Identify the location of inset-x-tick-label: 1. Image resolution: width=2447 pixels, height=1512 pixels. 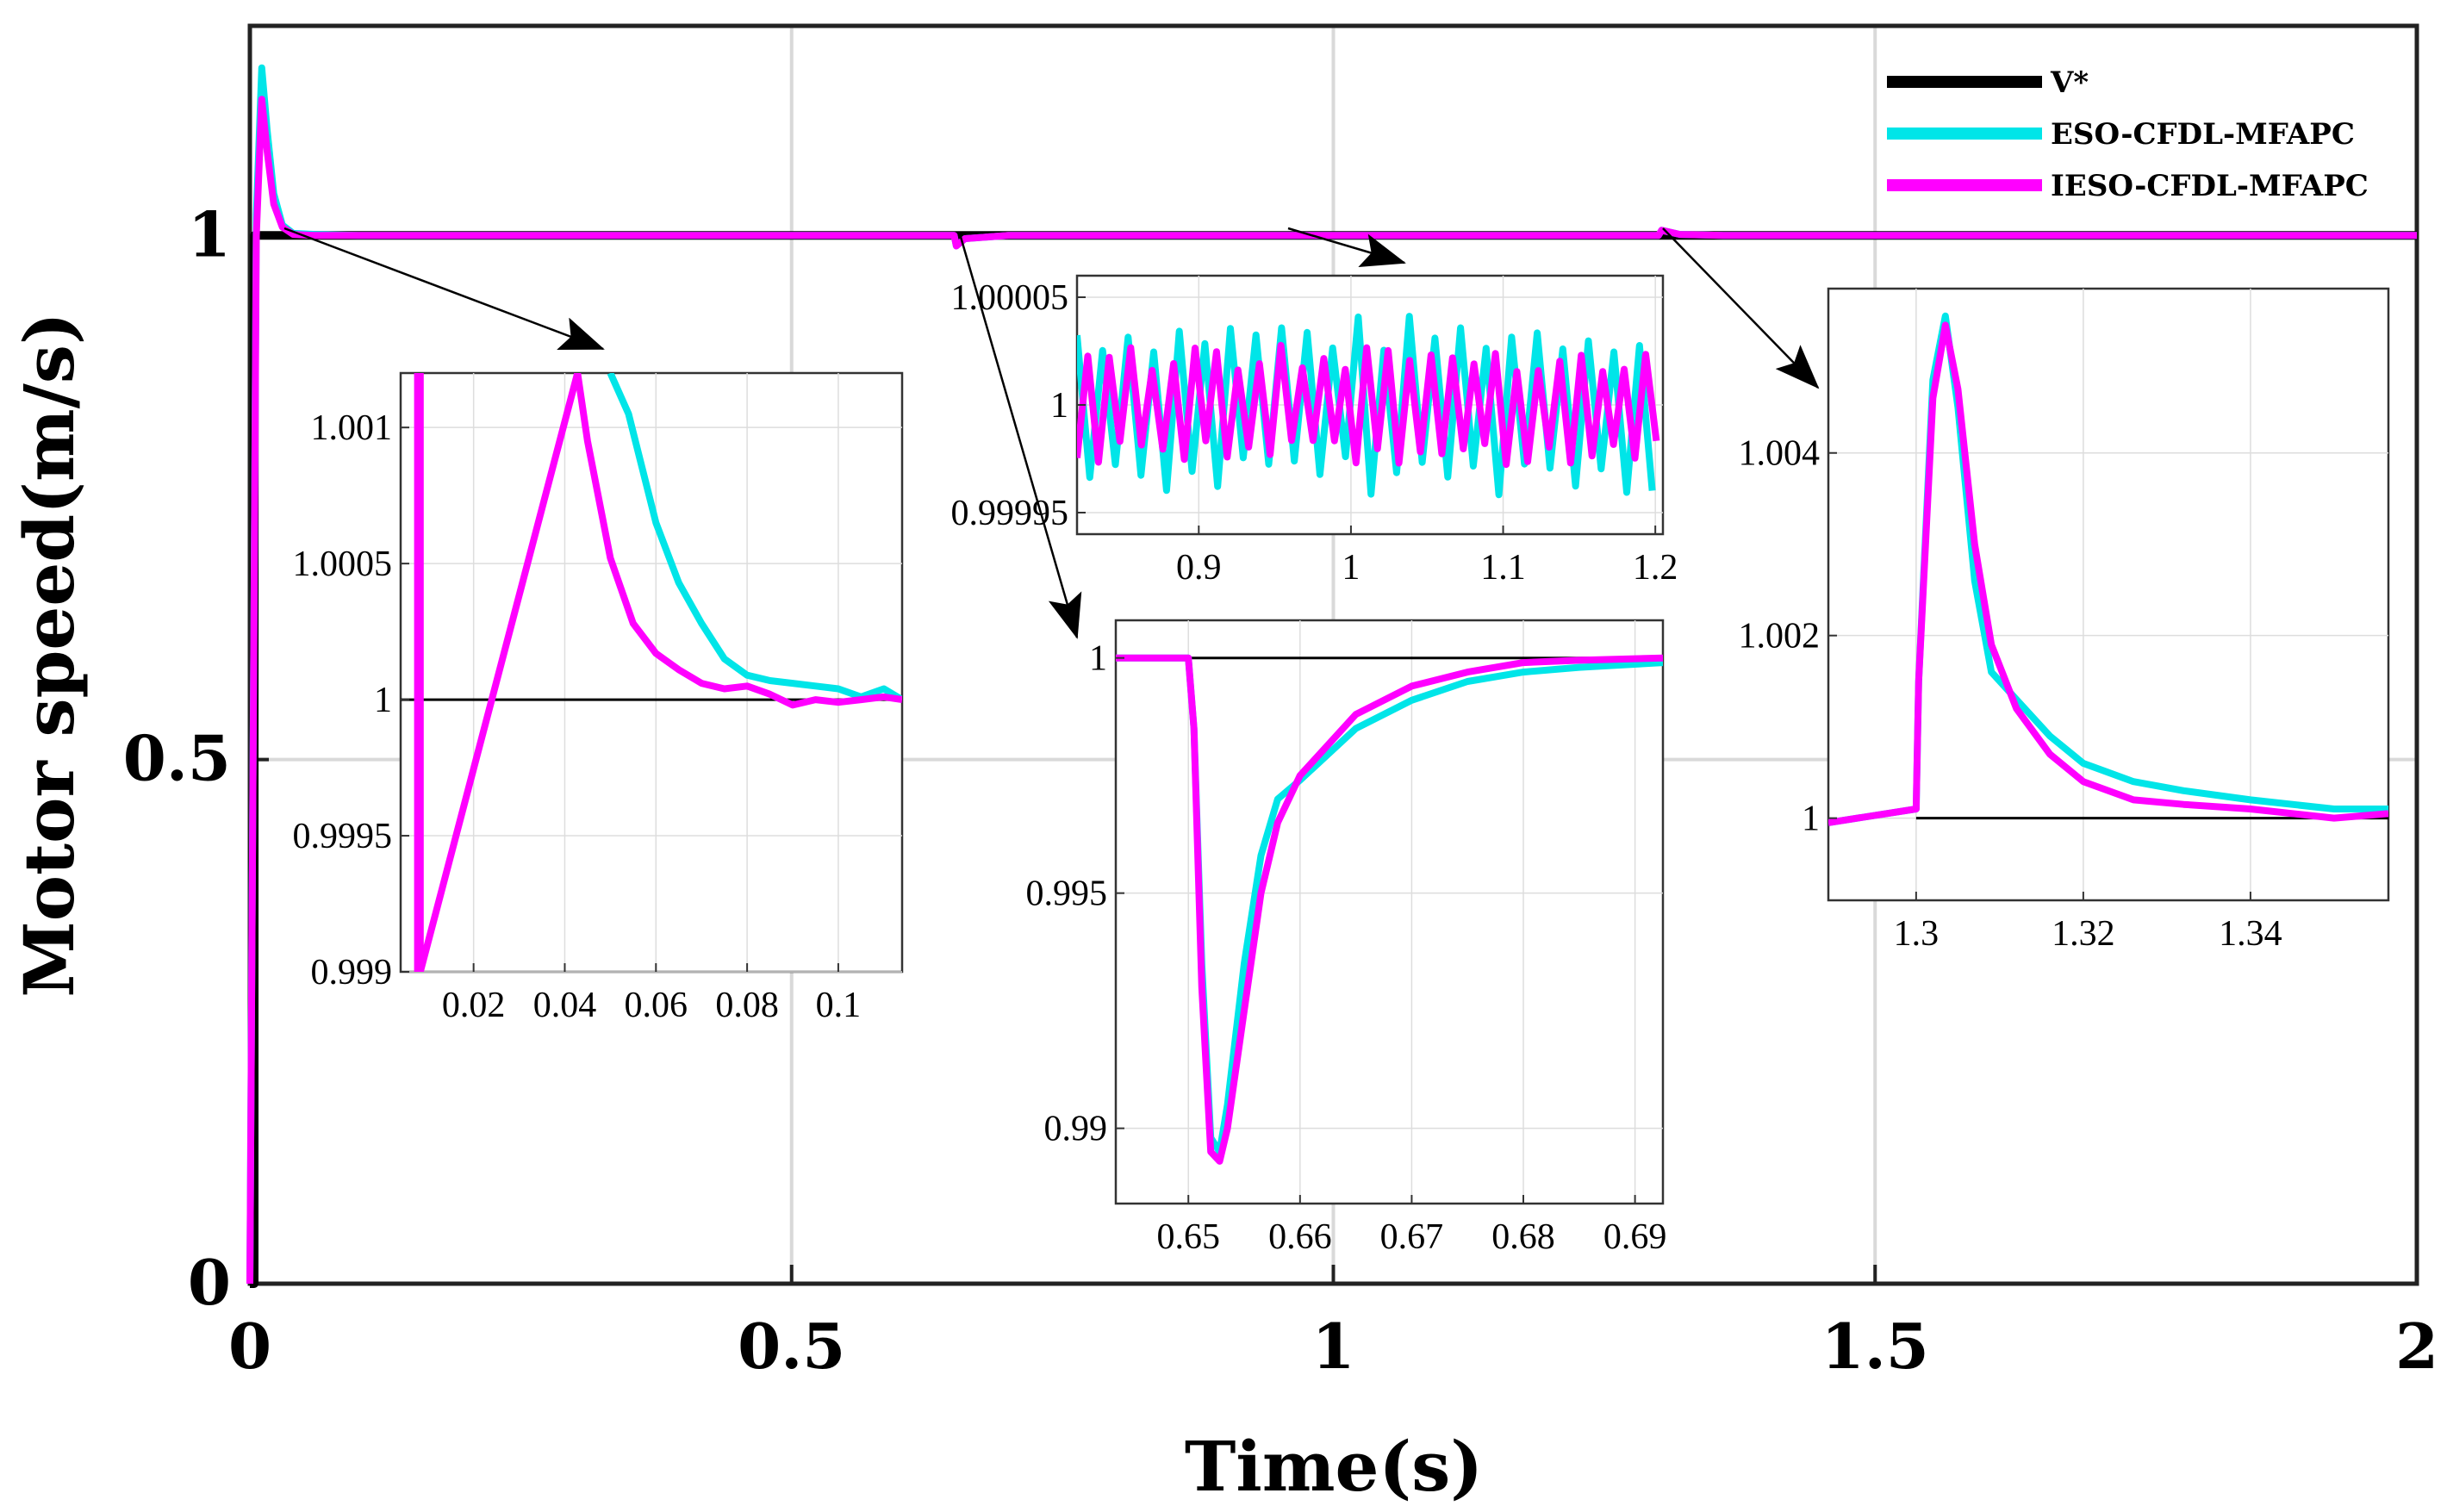
(1351, 568).